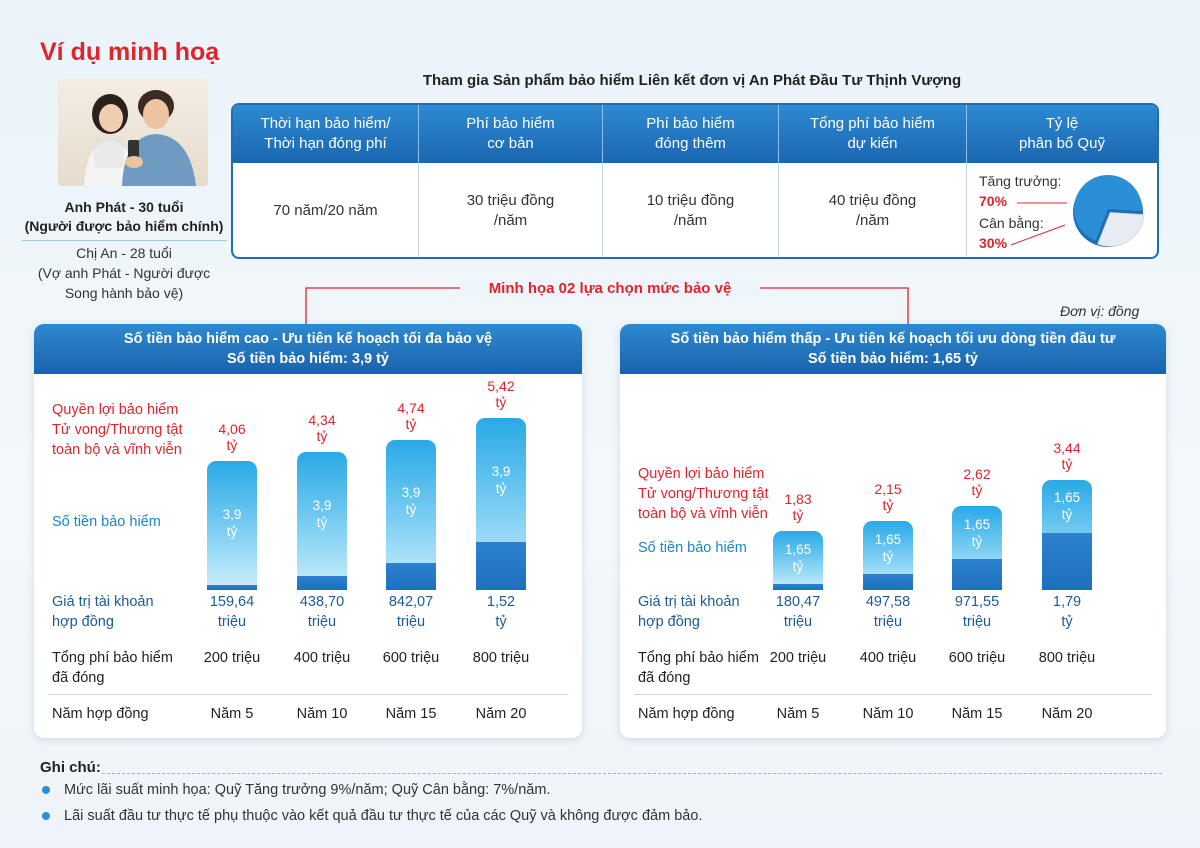 This screenshot has width=1200, height=848. Describe the element at coordinates (1062, 123) in the screenshot. I see `header-fund-allocation-line1: Tỷ lệ` at that location.